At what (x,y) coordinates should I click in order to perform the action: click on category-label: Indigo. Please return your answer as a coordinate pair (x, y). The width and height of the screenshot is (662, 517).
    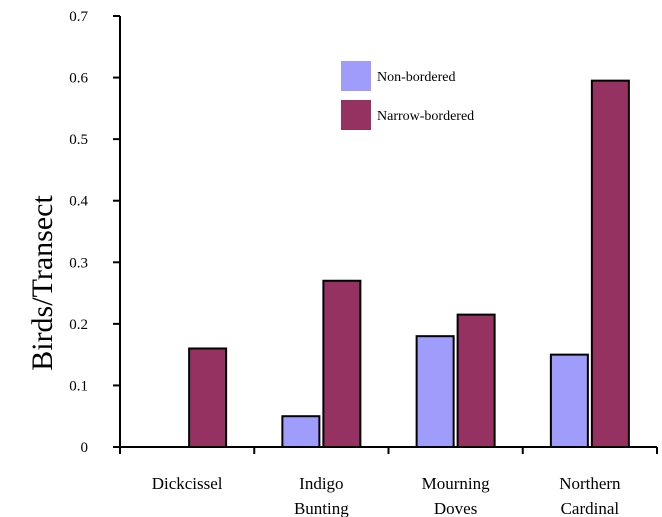
    Looking at the image, I should click on (321, 483).